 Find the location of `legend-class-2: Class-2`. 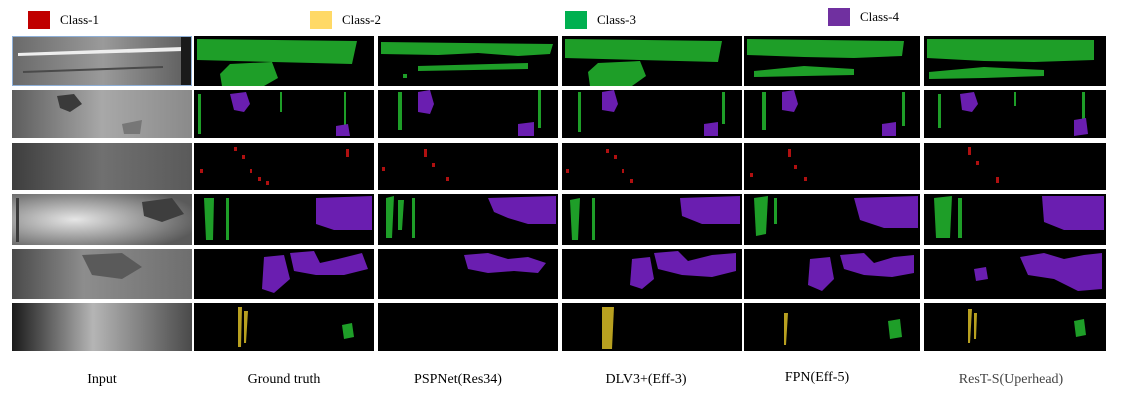

legend-class-2: Class-2 is located at coordinates (345, 20).